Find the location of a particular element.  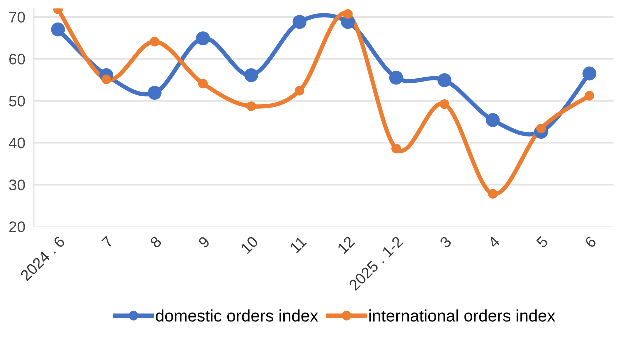

y-tick-label: 30 is located at coordinates (17, 185).